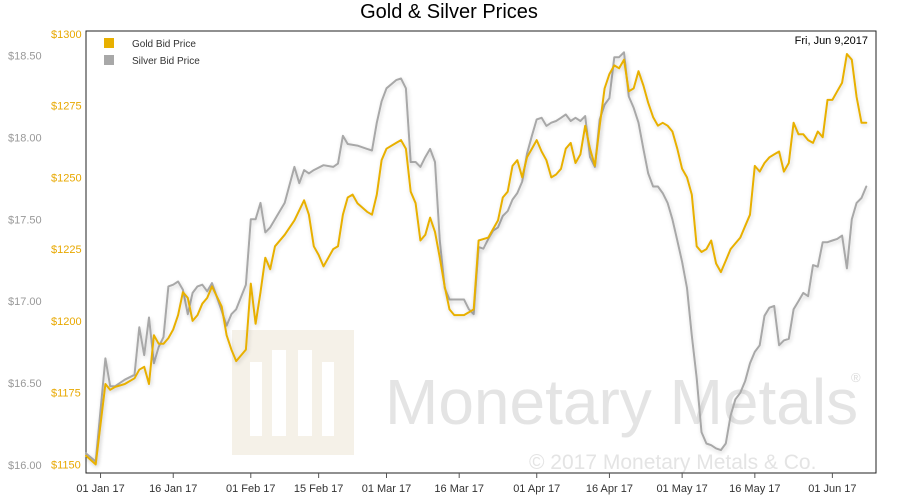  What do you see at coordinates (109, 43) in the screenshot?
I see `legend-swatch-gold` at bounding box center [109, 43].